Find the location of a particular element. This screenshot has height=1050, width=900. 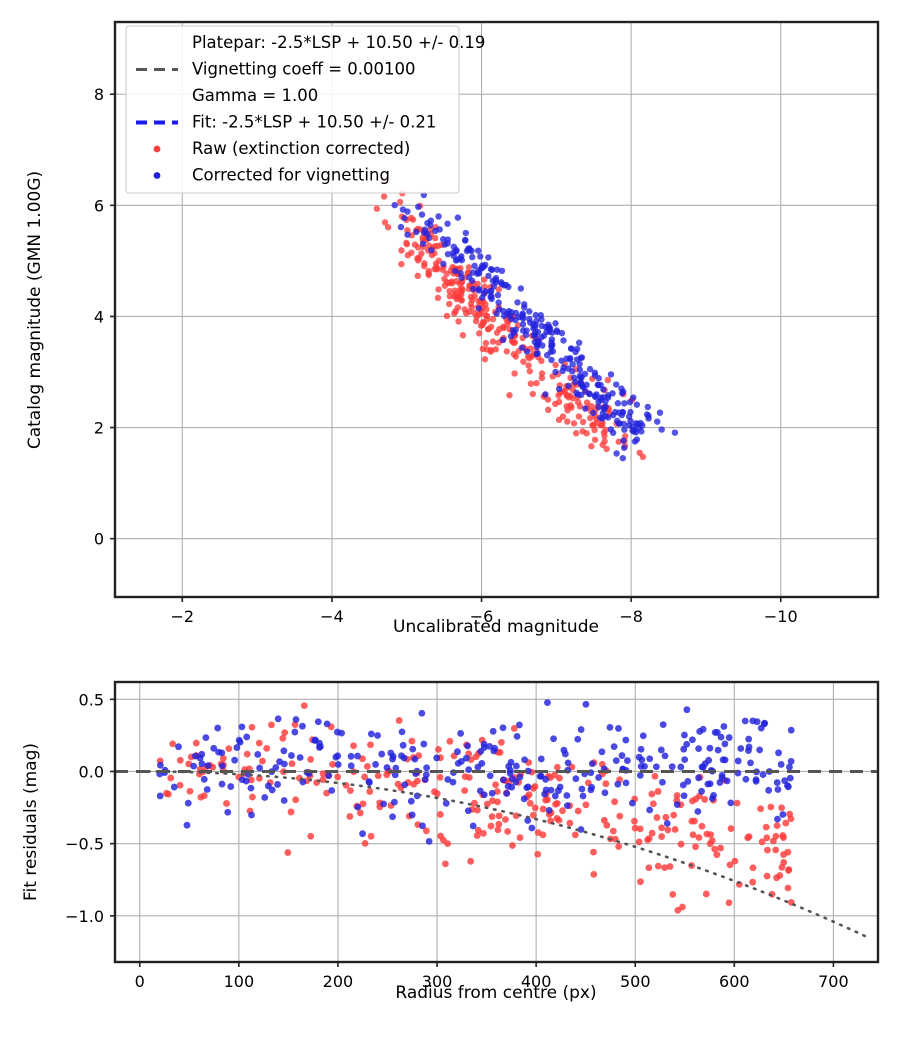

legend-label: Fit: -2.5*LSP + 10.50 +/- 0.21 is located at coordinates (314, 122).